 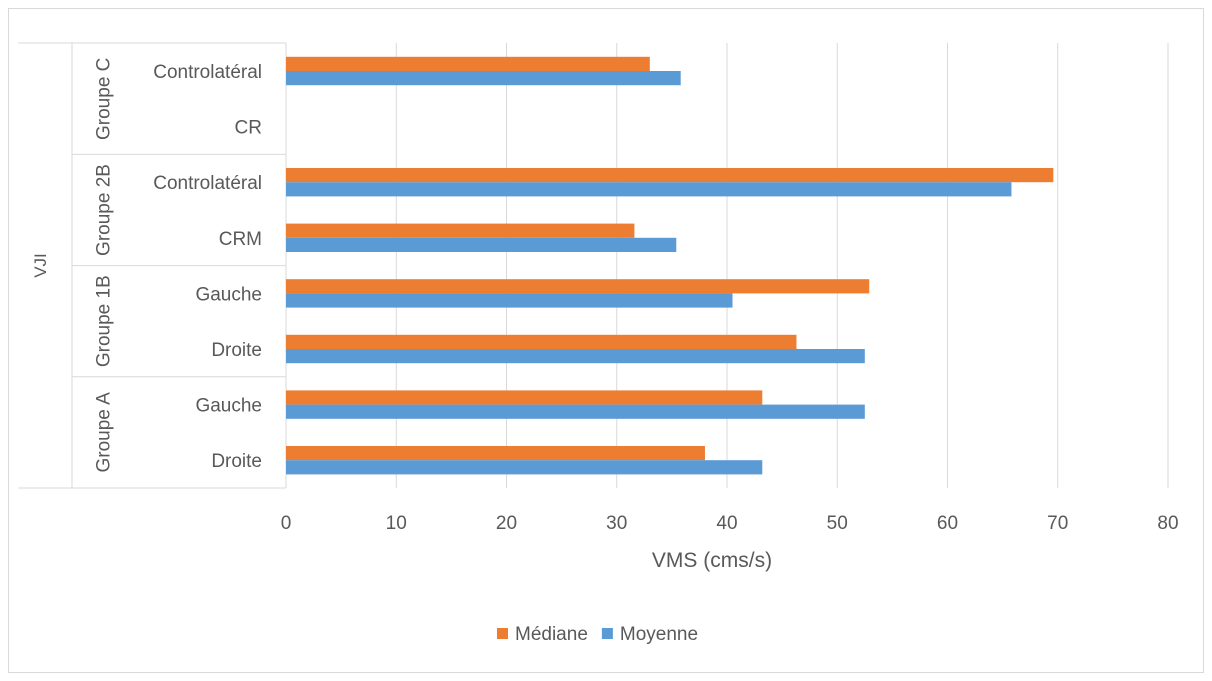 I want to click on outer-group-label: VJI, so click(x=40, y=265).